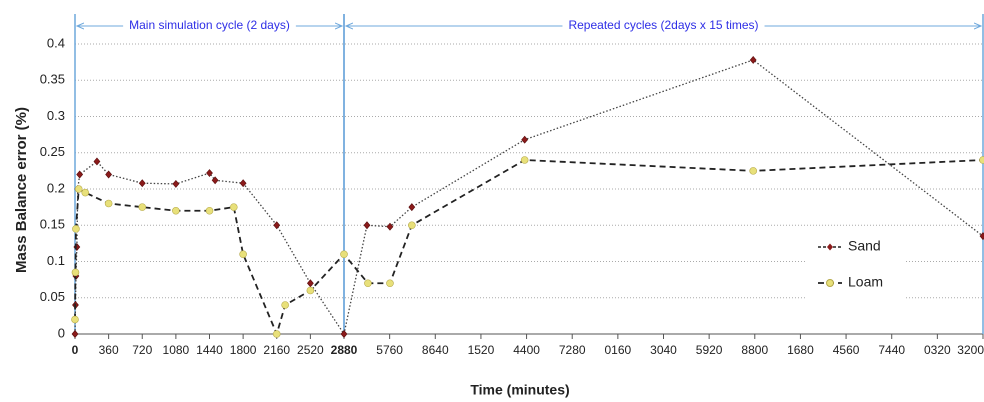 This screenshot has width=984, height=402. I want to click on legend-bg, so click(856, 269).